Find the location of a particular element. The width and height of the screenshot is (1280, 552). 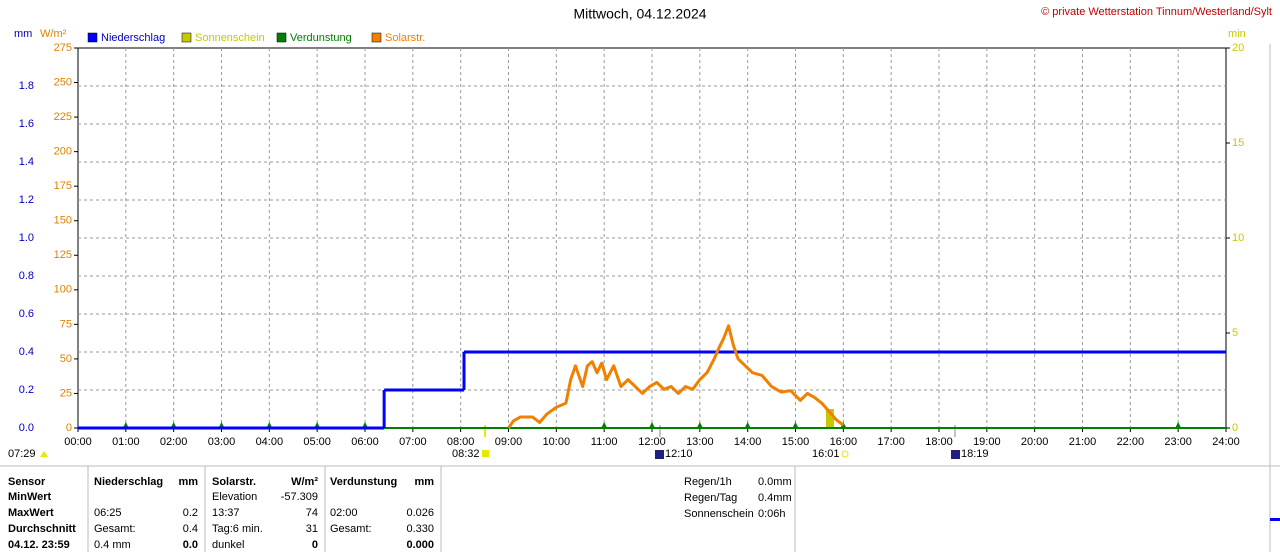

table-cell: 13:37 is located at coordinates (226, 513).